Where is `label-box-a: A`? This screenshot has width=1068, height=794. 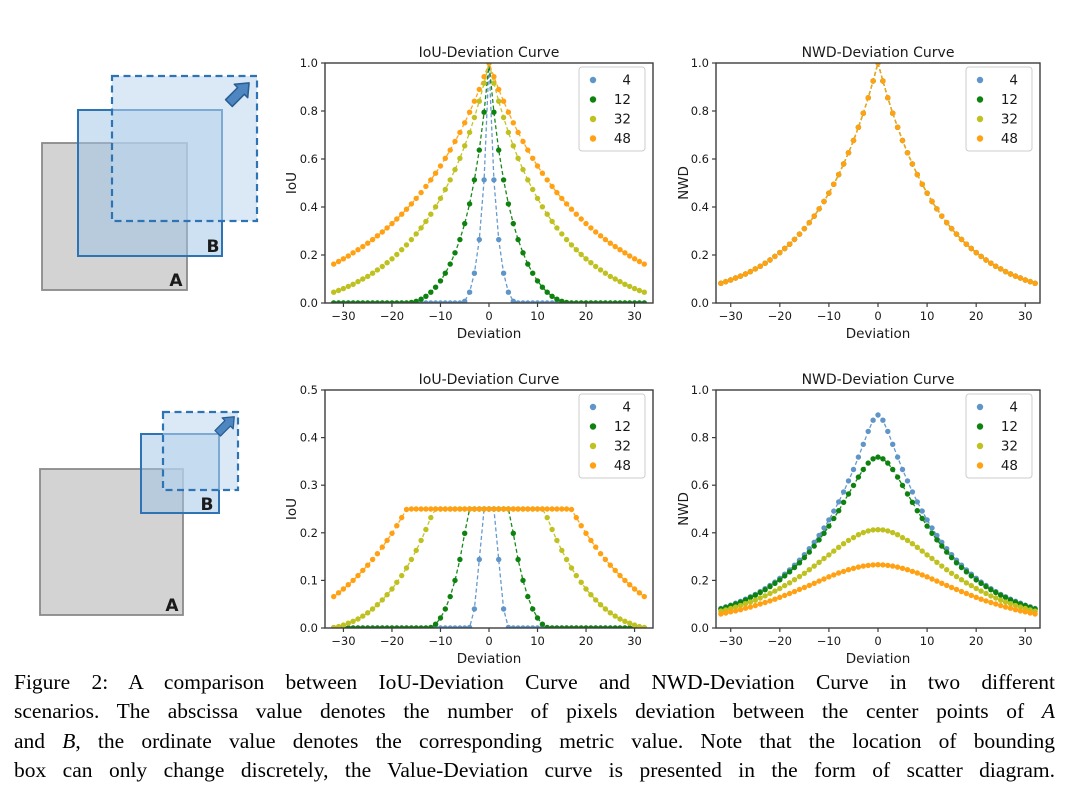
label-box-a: A is located at coordinates (176, 281).